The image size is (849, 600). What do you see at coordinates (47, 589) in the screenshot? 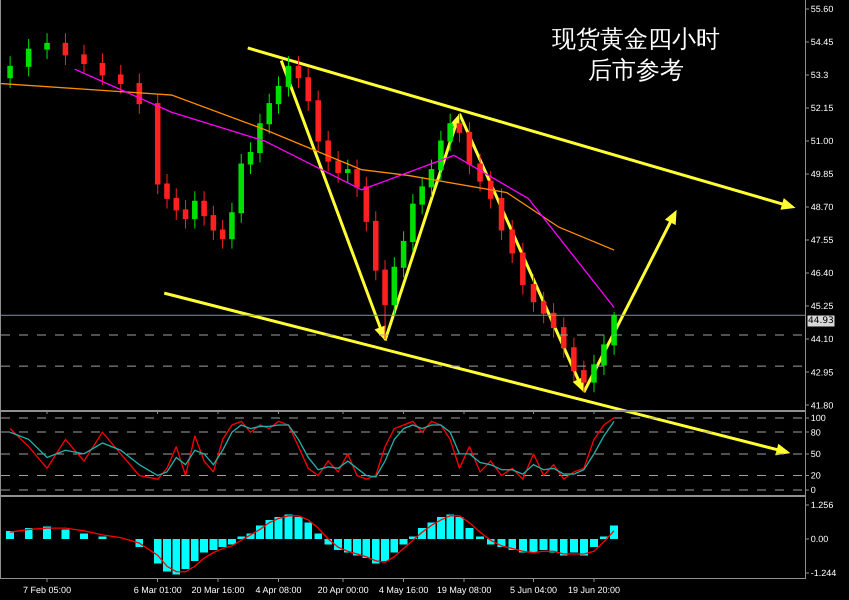
I see `x-tick-label: 7 Feb 05:00` at bounding box center [47, 589].